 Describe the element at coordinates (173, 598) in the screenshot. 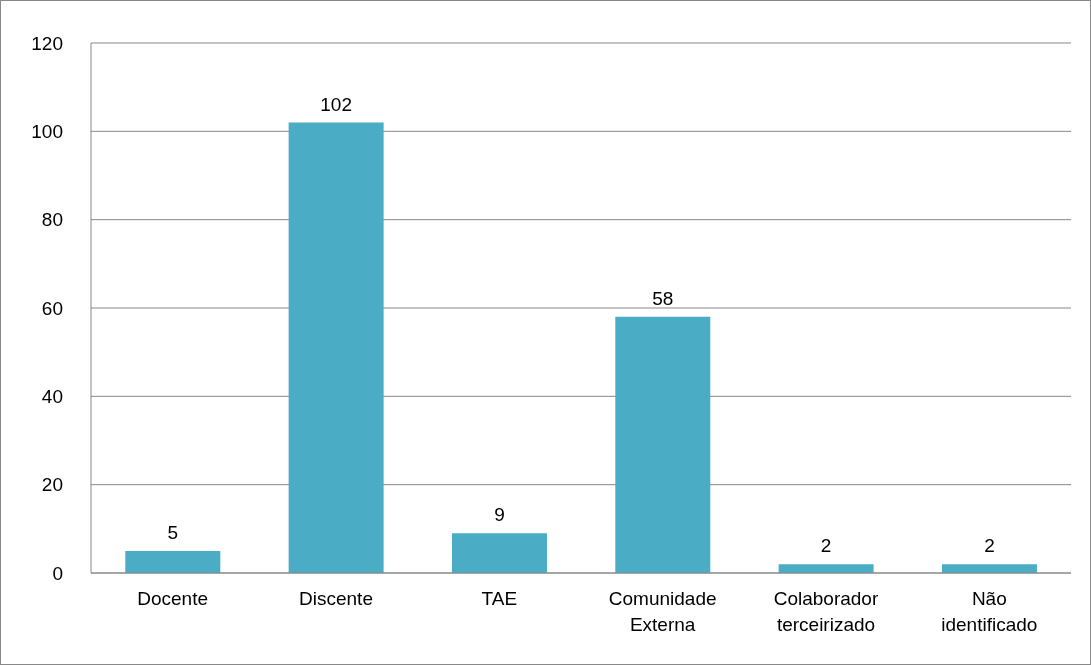

I see `x-tick-label: Docente` at that location.